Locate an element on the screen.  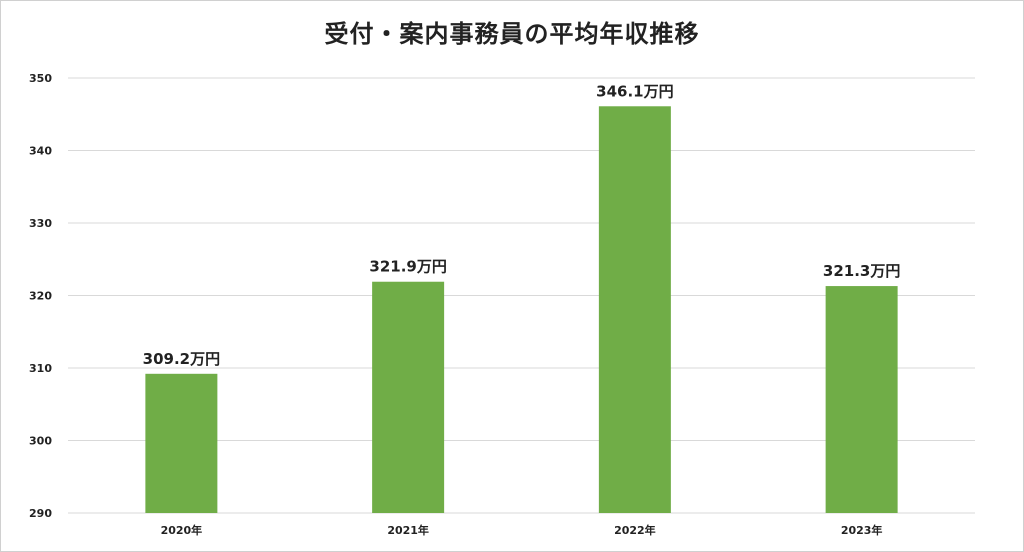
y-tick-label: 300 is located at coordinates (40, 441).